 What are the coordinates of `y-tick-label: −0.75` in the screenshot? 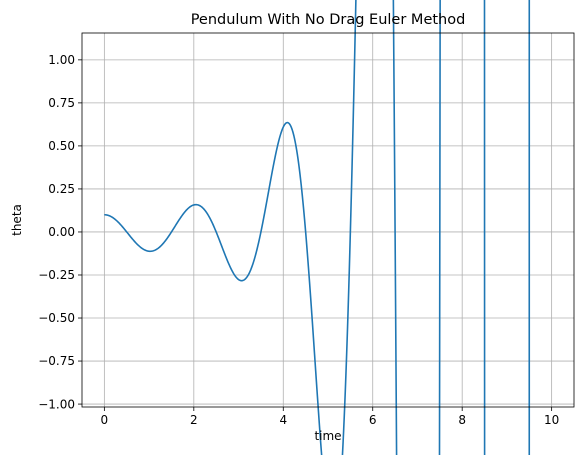 It's located at (56, 361).